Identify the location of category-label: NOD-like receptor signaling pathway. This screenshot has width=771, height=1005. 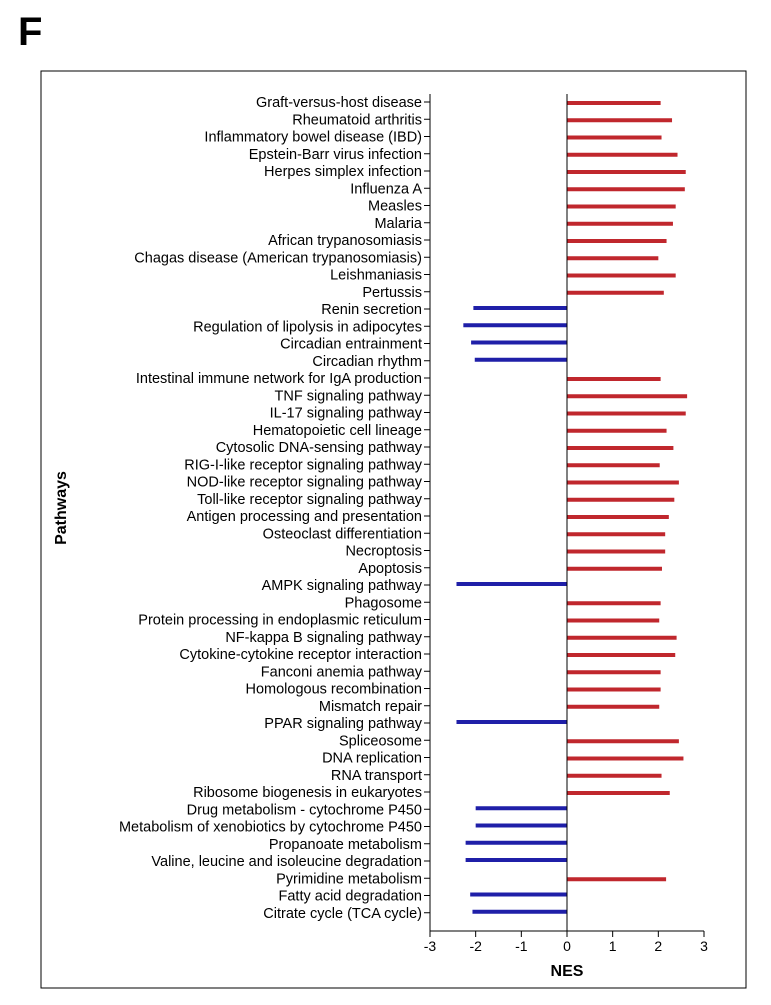
(305, 483).